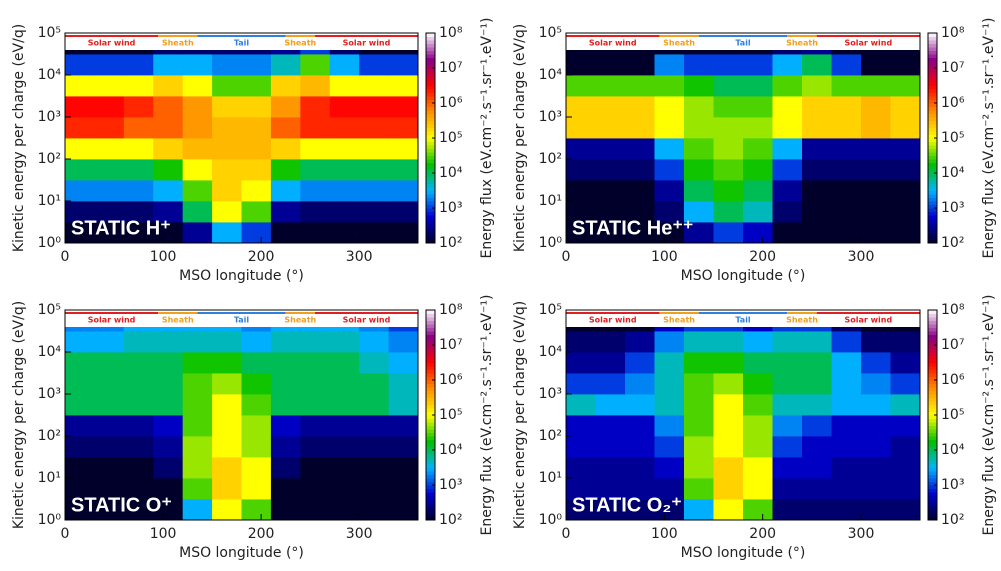 The width and height of the screenshot is (1001, 571). Describe the element at coordinates (743, 41) in the screenshot. I see `region-bar-background` at that location.